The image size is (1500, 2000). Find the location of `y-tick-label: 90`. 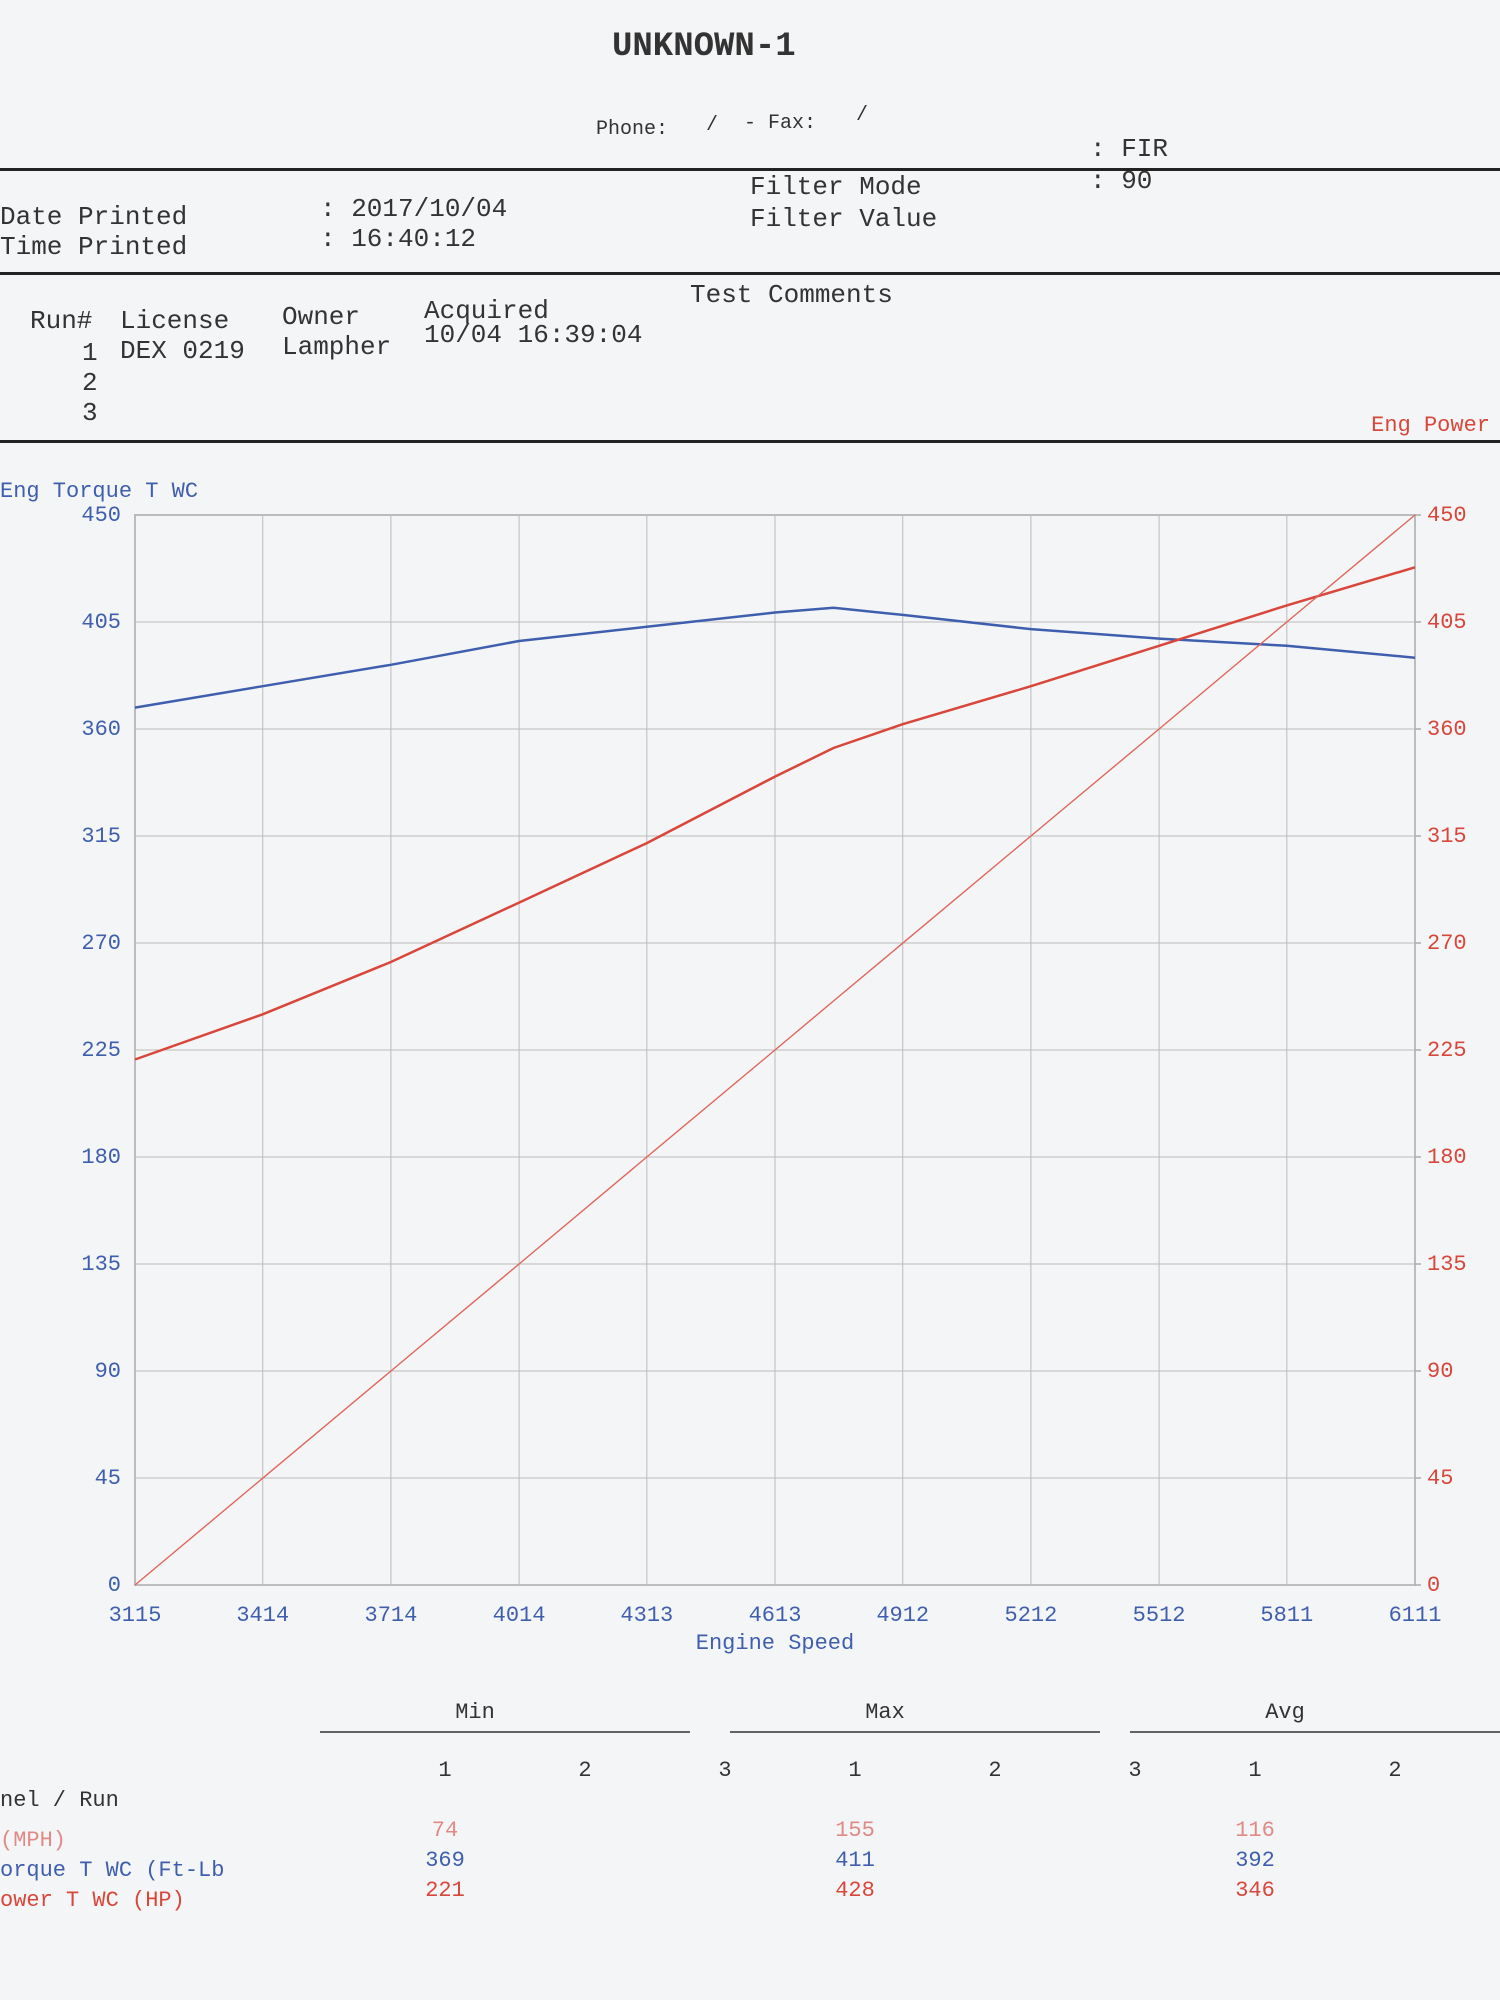

y-tick-label: 90 is located at coordinates (108, 1371).